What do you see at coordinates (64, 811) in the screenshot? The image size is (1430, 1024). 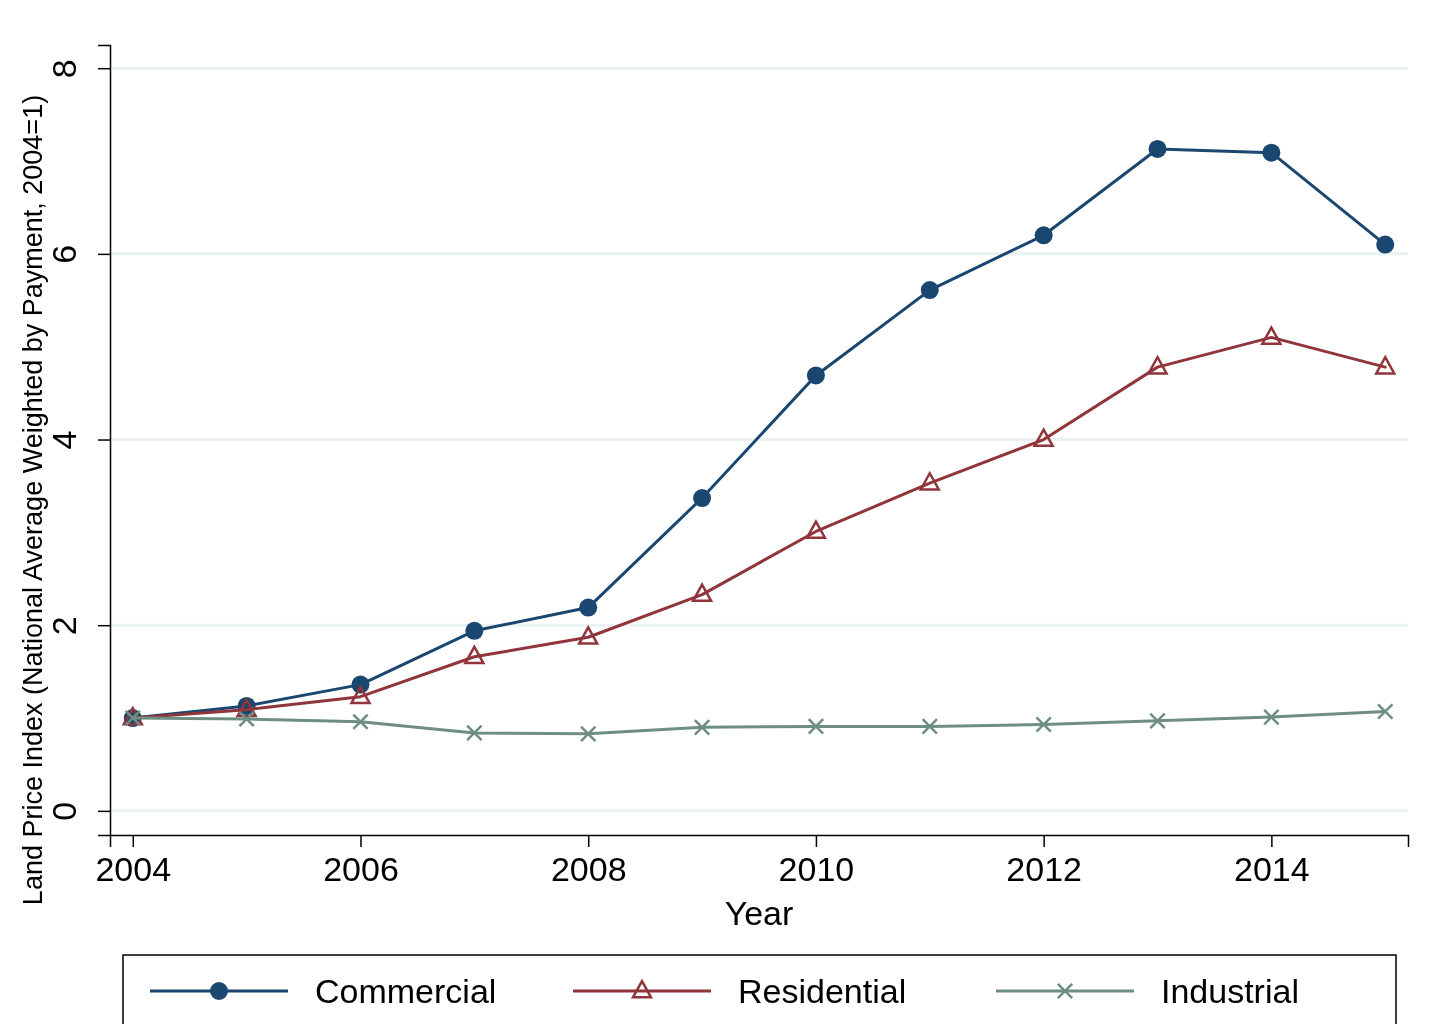 I see `y-tick-label: 0` at bounding box center [64, 811].